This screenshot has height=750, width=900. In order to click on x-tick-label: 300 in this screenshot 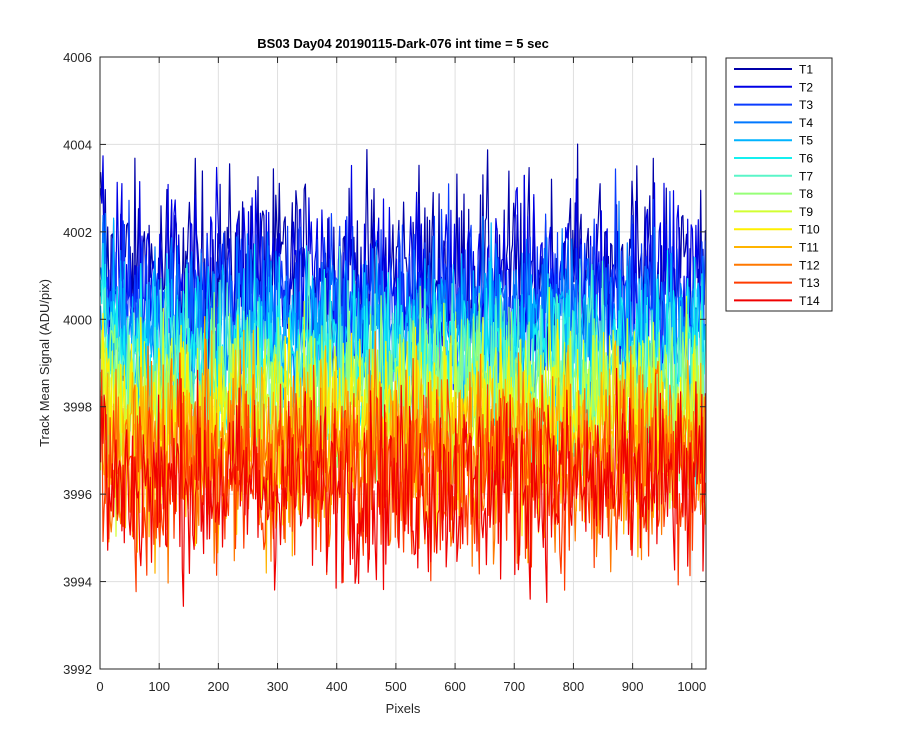, I will do `click(278, 686)`.